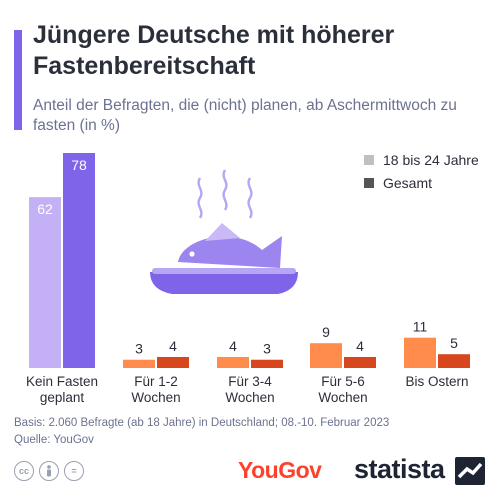 The height and width of the screenshot is (498, 498). I want to click on statista-logo: statista, so click(399, 469).